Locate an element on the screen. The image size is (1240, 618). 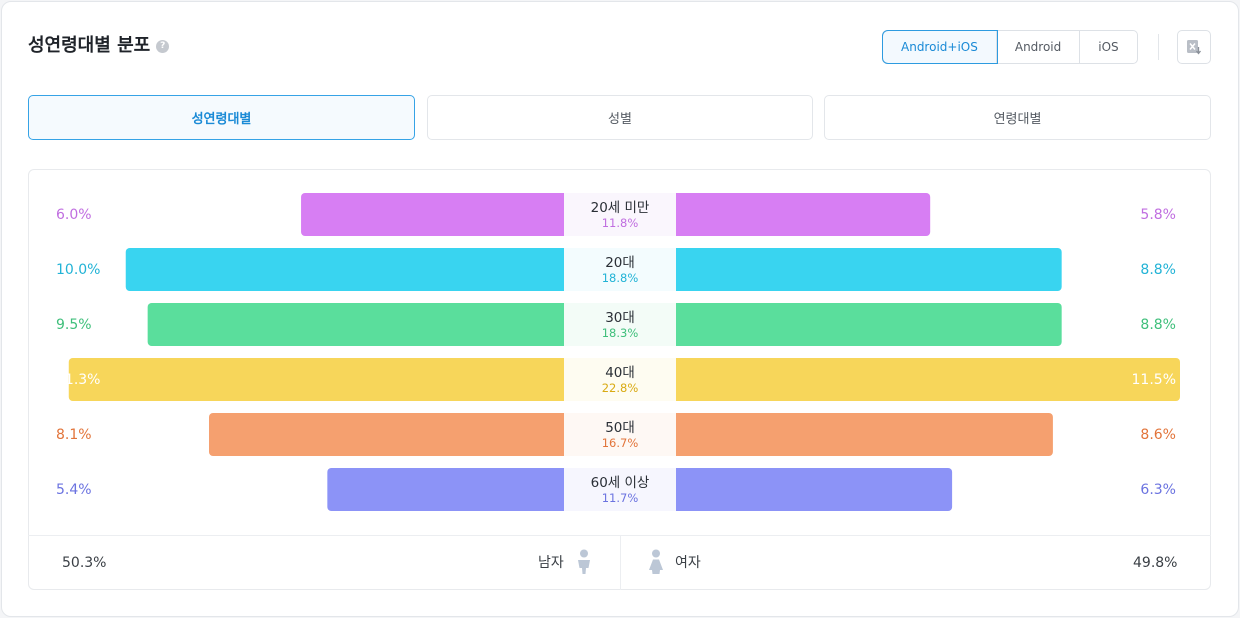
footer-divider is located at coordinates (619, 535).